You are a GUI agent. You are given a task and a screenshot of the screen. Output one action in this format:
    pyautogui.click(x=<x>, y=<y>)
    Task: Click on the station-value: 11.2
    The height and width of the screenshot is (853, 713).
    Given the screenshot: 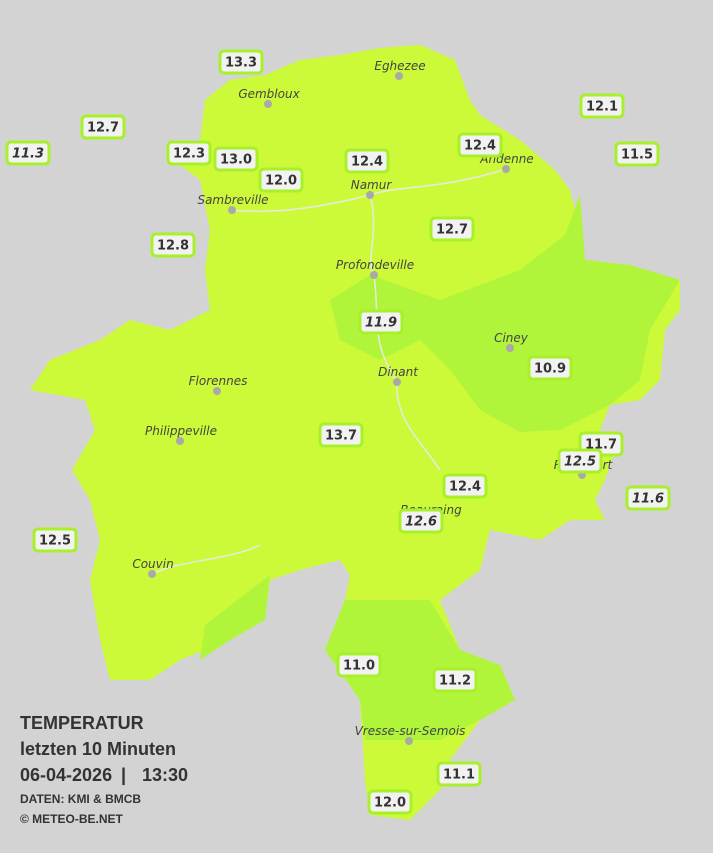 What is the action you would take?
    pyautogui.click(x=455, y=681)
    